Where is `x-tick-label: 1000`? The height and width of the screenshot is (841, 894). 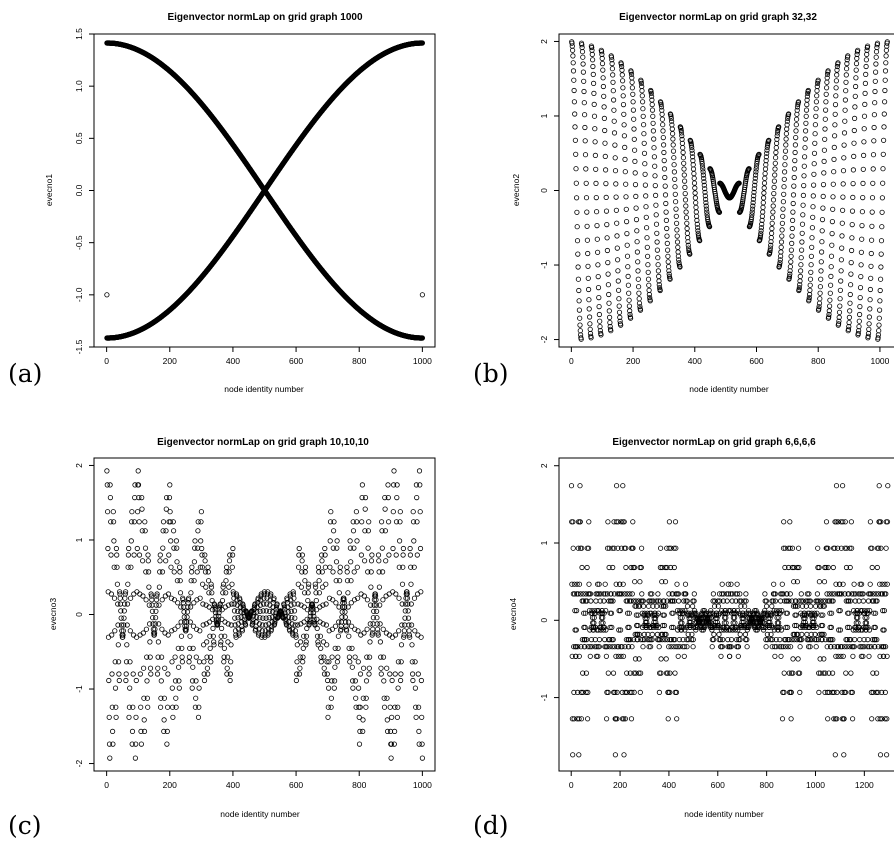 x-tick-label: 1000 is located at coordinates (422, 785).